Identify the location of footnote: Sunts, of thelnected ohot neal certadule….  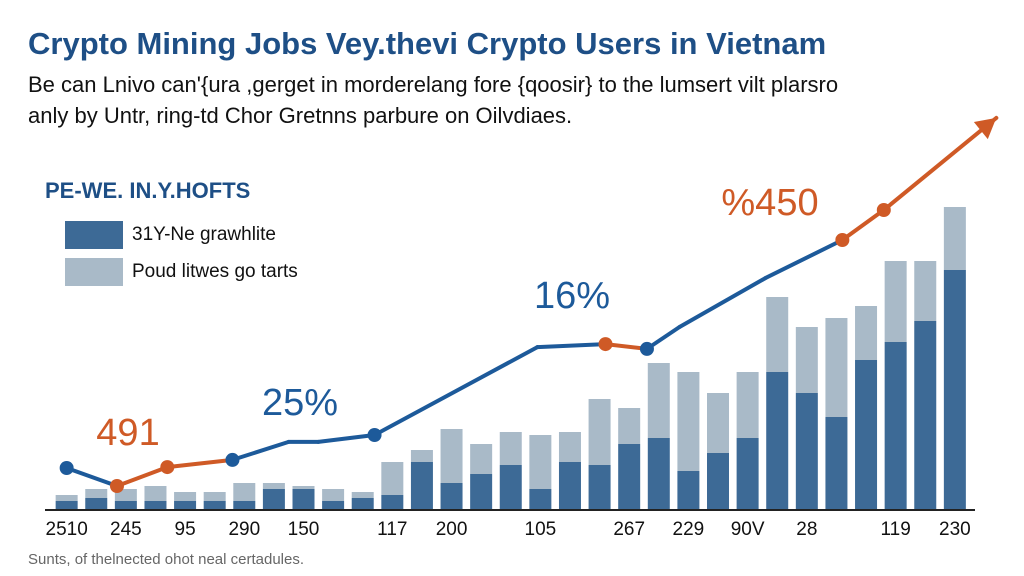
(166, 559).